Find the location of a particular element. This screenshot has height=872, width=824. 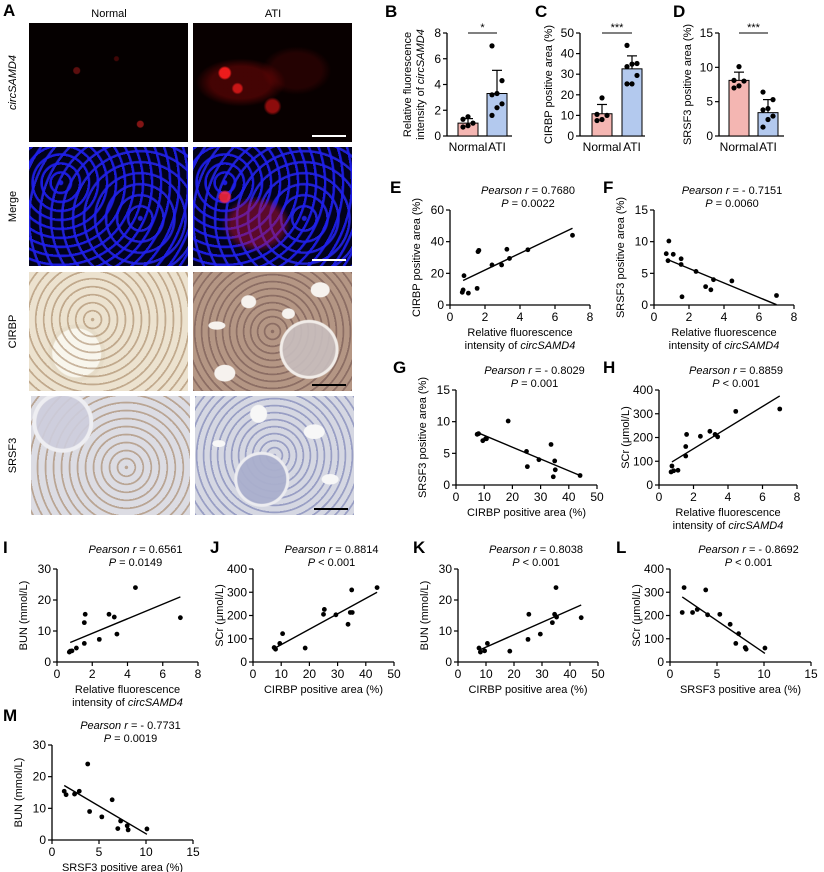

x-tick-label: 8 is located at coordinates (797, 497).